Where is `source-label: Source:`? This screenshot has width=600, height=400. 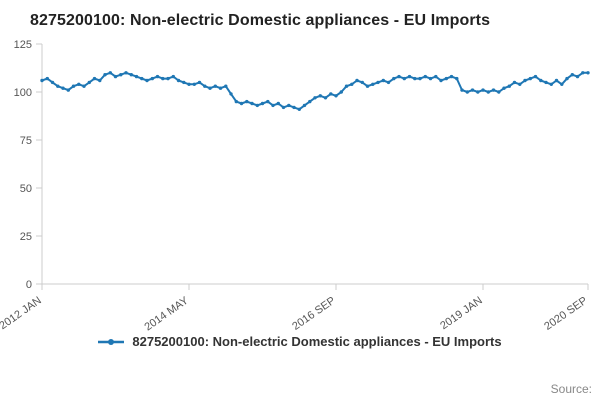
source-label: Source: is located at coordinates (571, 389).